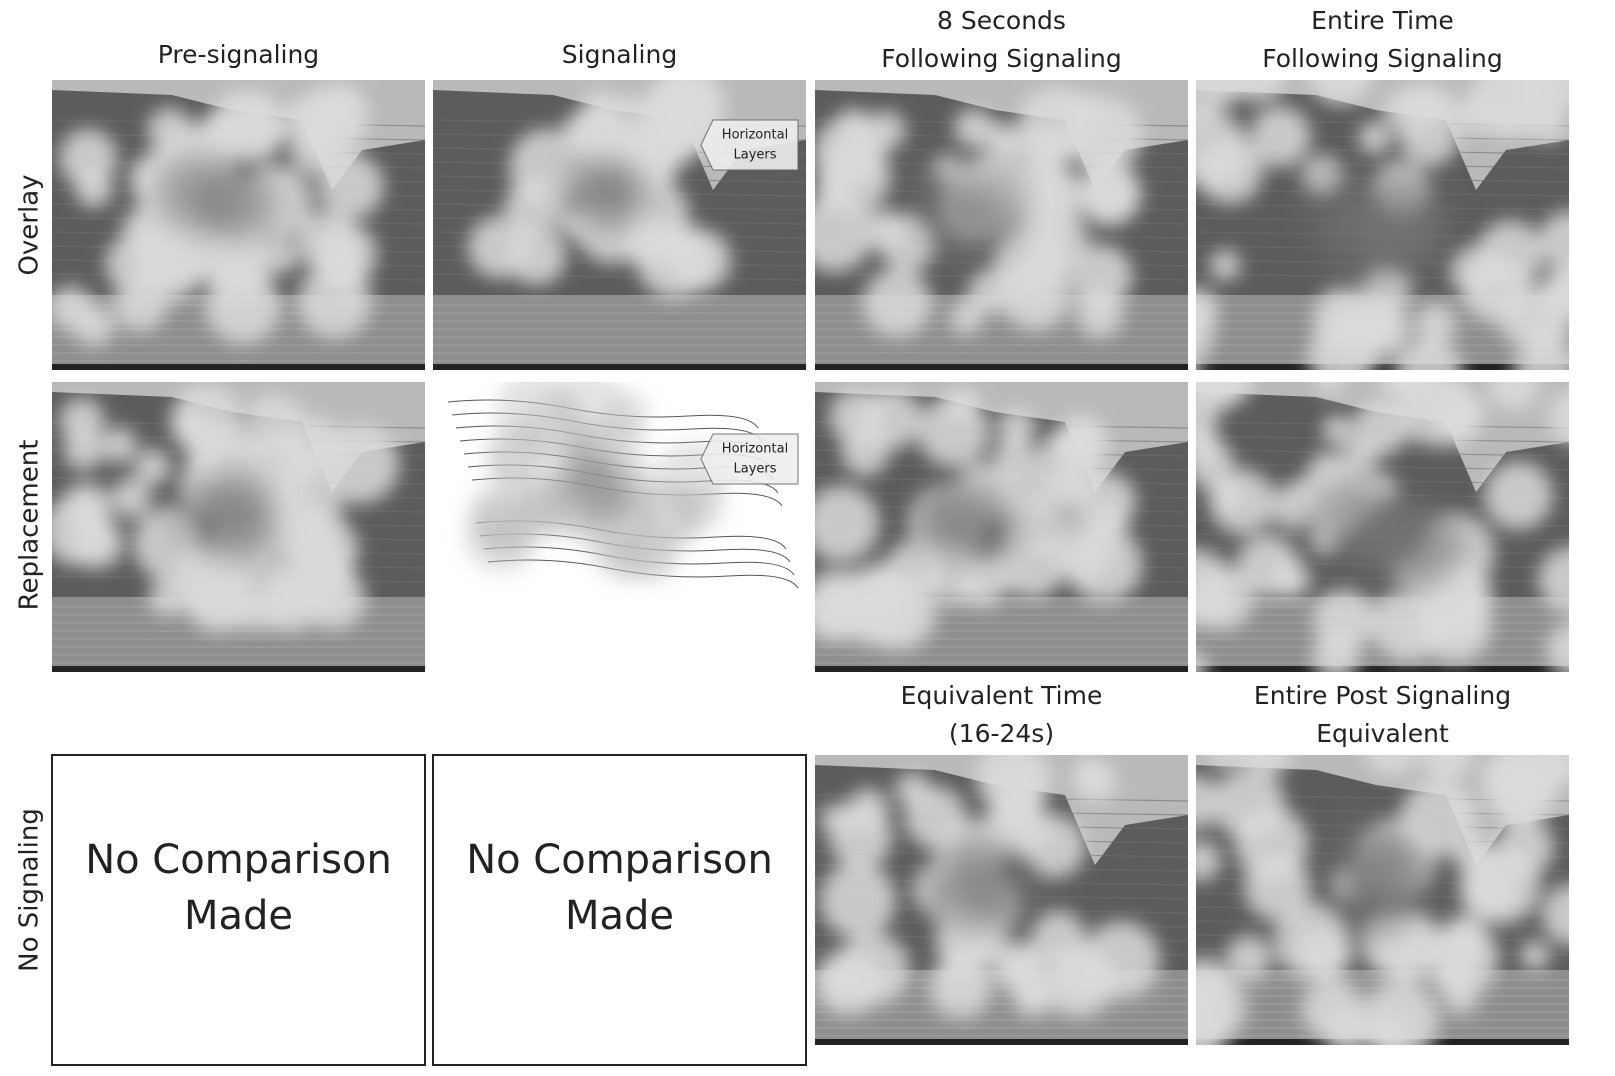 This screenshot has height=1076, width=1615. What do you see at coordinates (30, 224) in the screenshot?
I see `row-label: Overlay` at bounding box center [30, 224].